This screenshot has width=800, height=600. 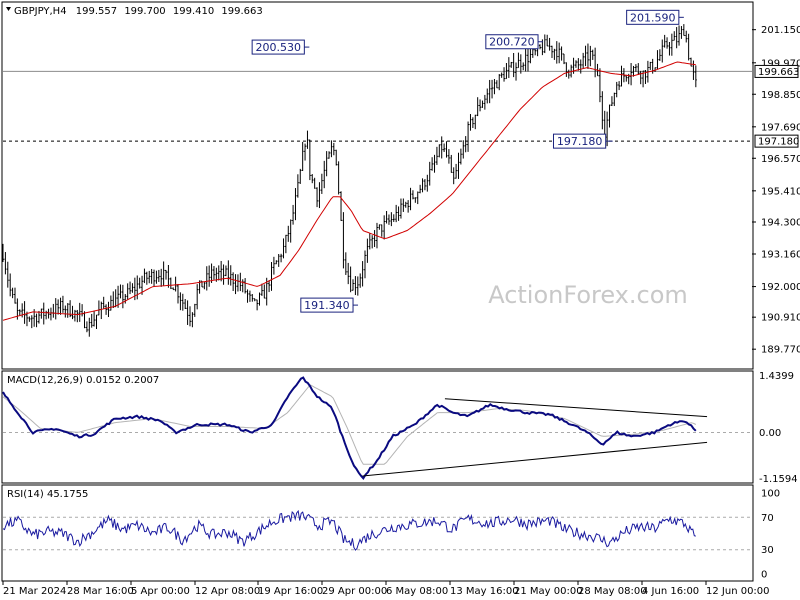 I want to click on price-tick-label: 194.300, so click(x=780, y=223).